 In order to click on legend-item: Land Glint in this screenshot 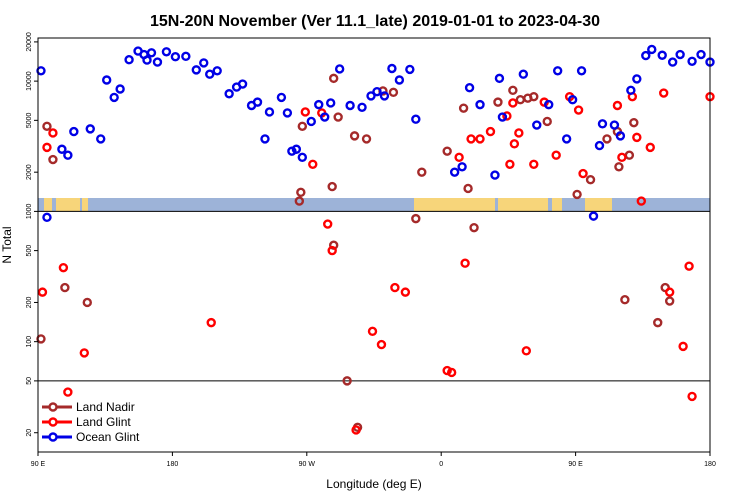, I will do `click(86, 422)`.